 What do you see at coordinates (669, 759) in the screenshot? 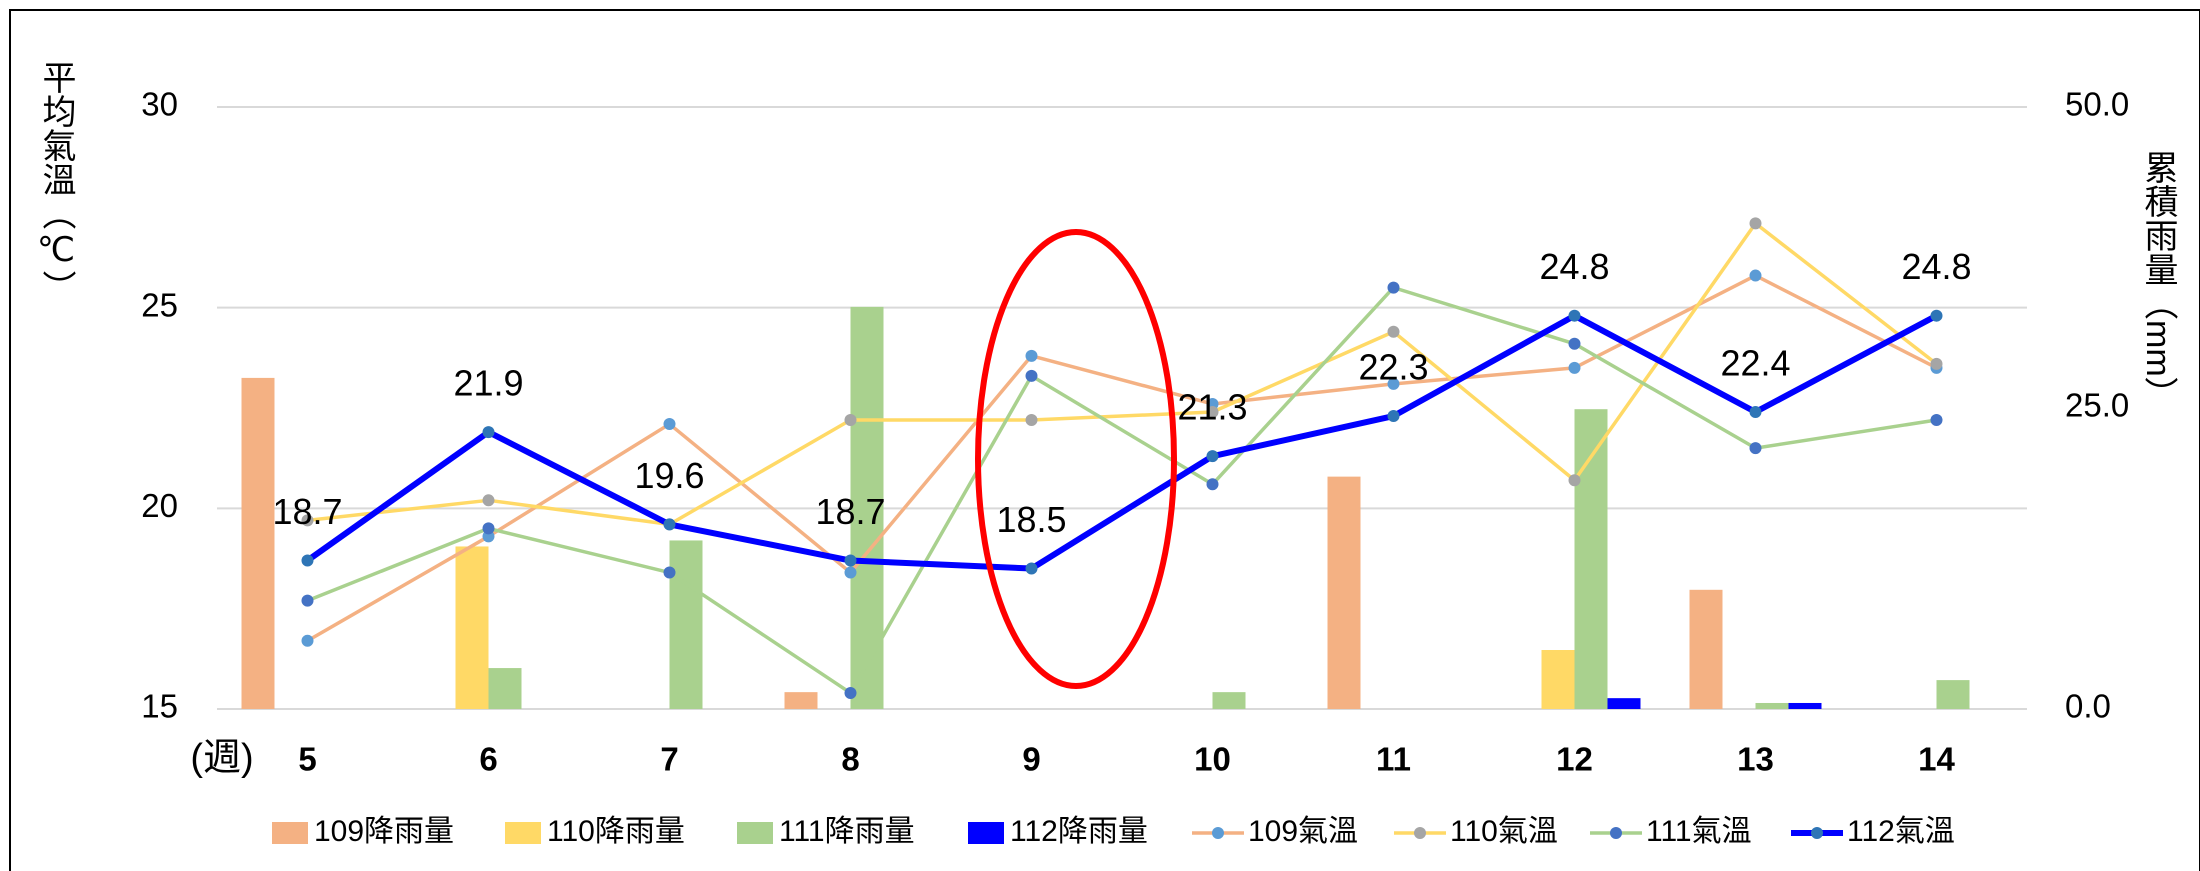
I see `x-tick-label: 7` at bounding box center [669, 759].